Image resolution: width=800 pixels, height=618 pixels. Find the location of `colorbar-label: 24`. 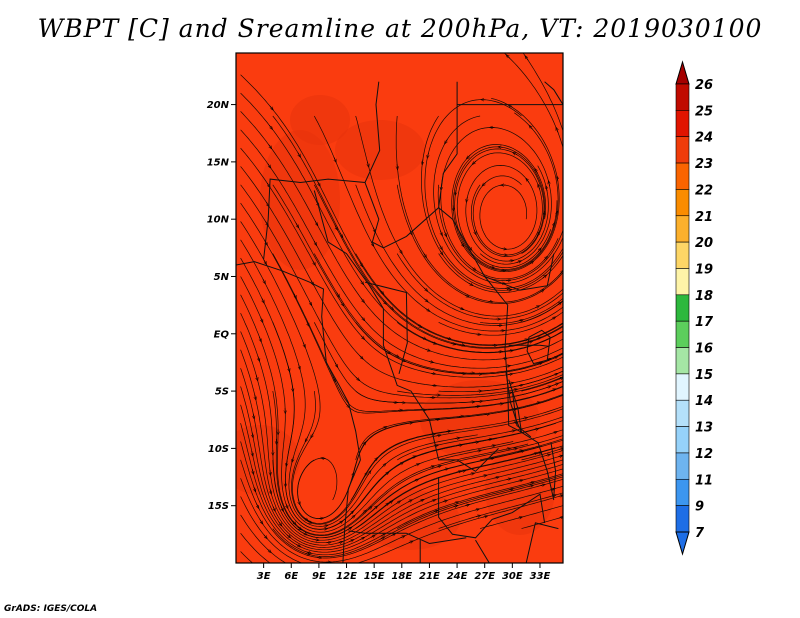

colorbar-label: 24 is located at coordinates (704, 138).